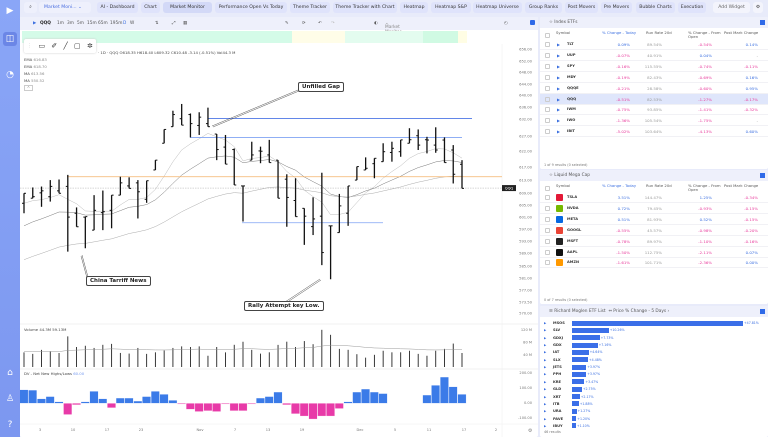 The height and width of the screenshot is (437, 768). Describe the element at coordinates (654, 426) in the screenshot. I see `etf-row: ▶ IBUY +1.10%` at that location.